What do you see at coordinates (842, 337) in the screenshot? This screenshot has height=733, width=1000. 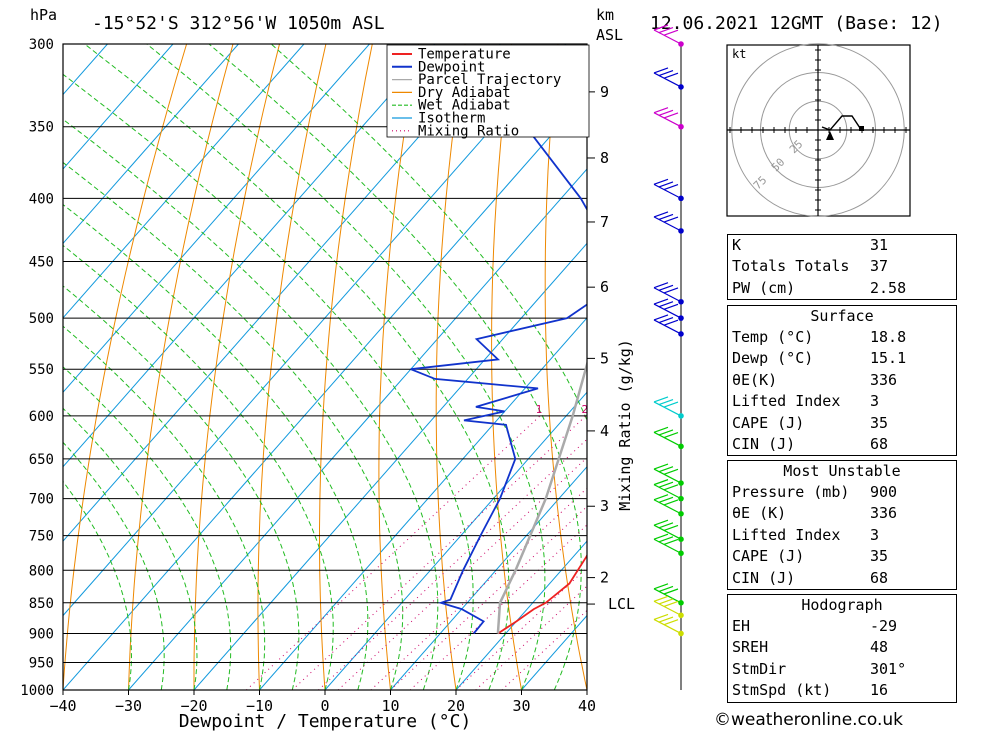 I see `stat-row: Temp (°C) 18.8` at bounding box center [842, 337].